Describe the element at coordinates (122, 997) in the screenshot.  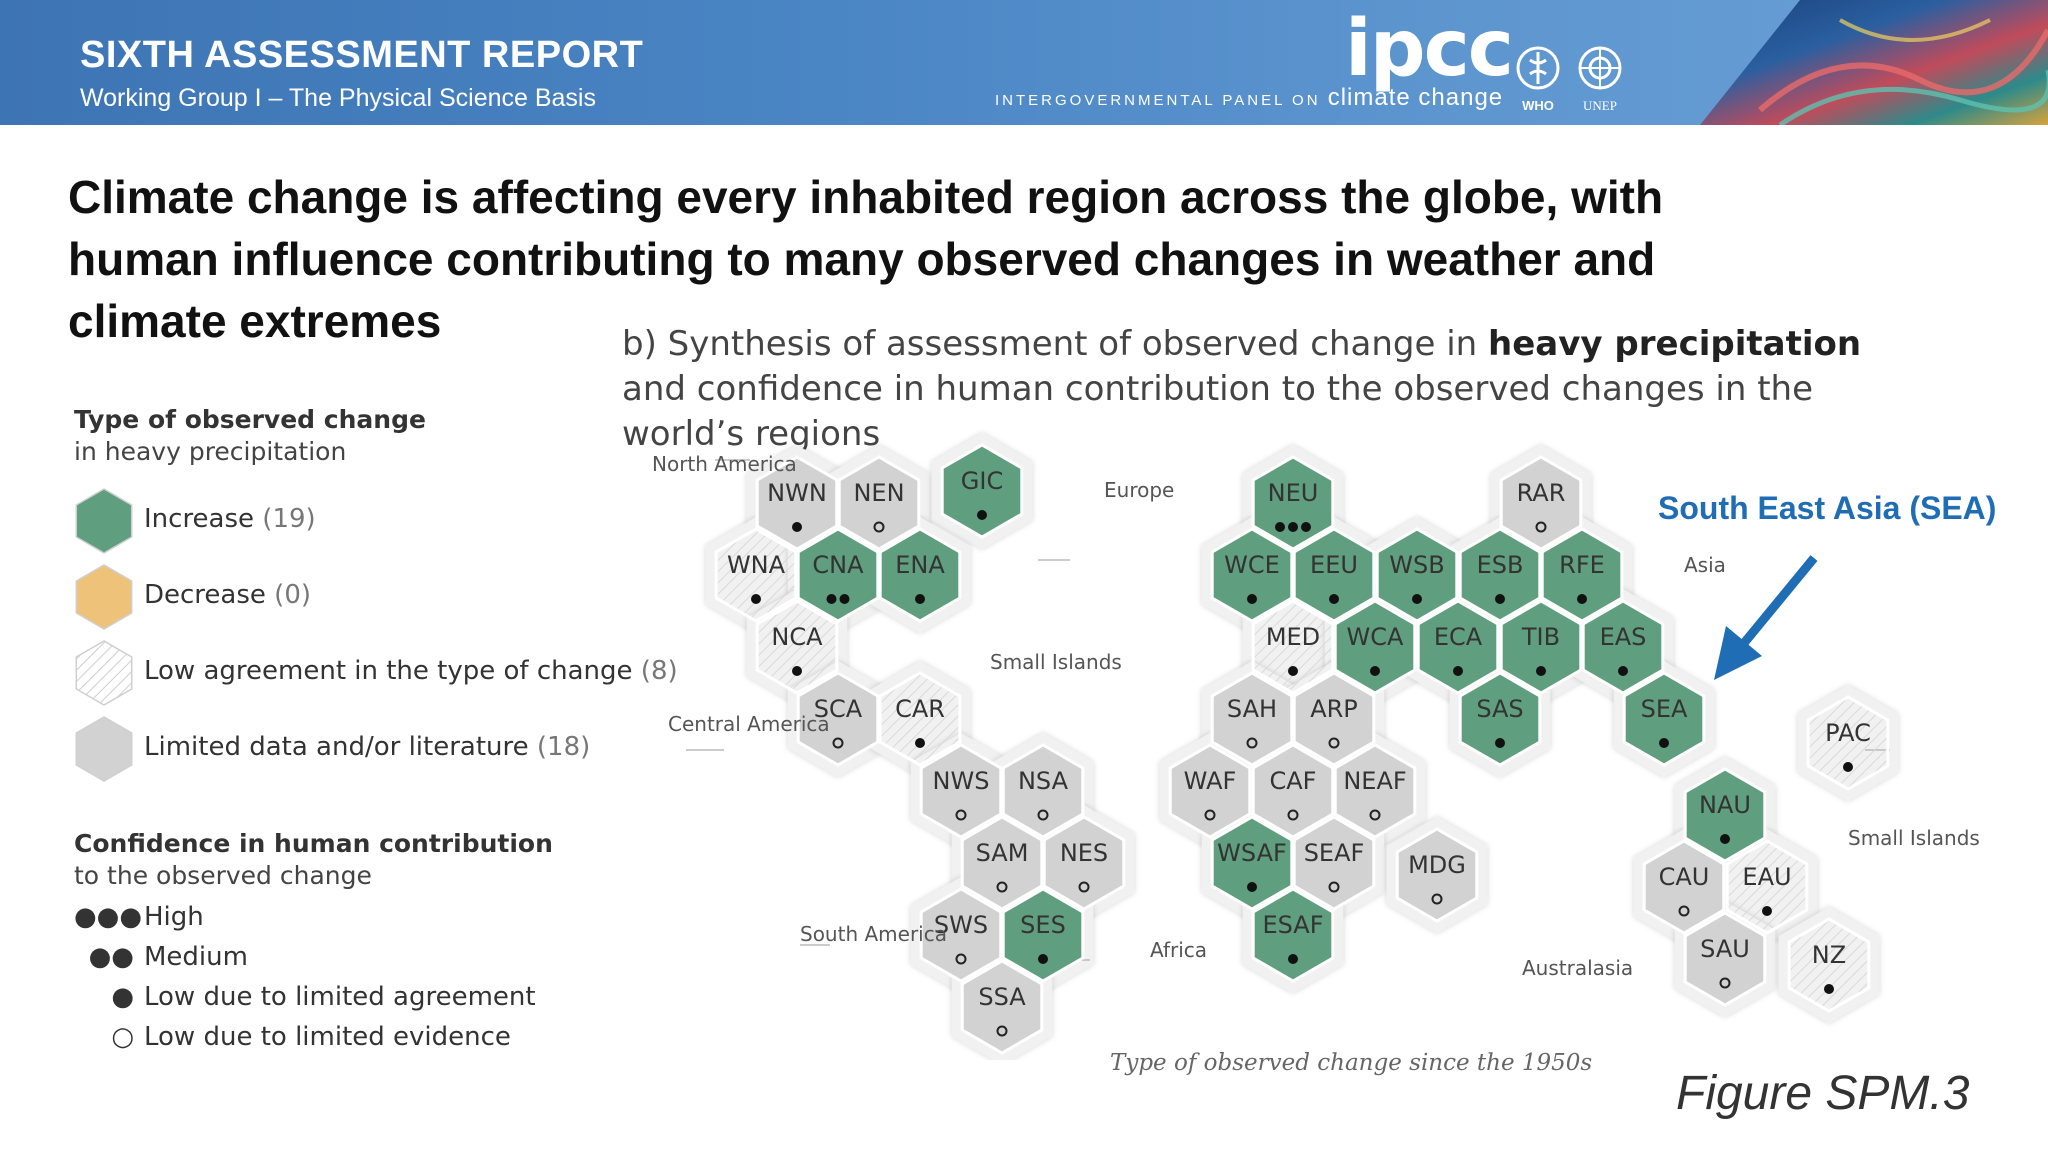
I see `confidence-dots-icon: ●` at that location.